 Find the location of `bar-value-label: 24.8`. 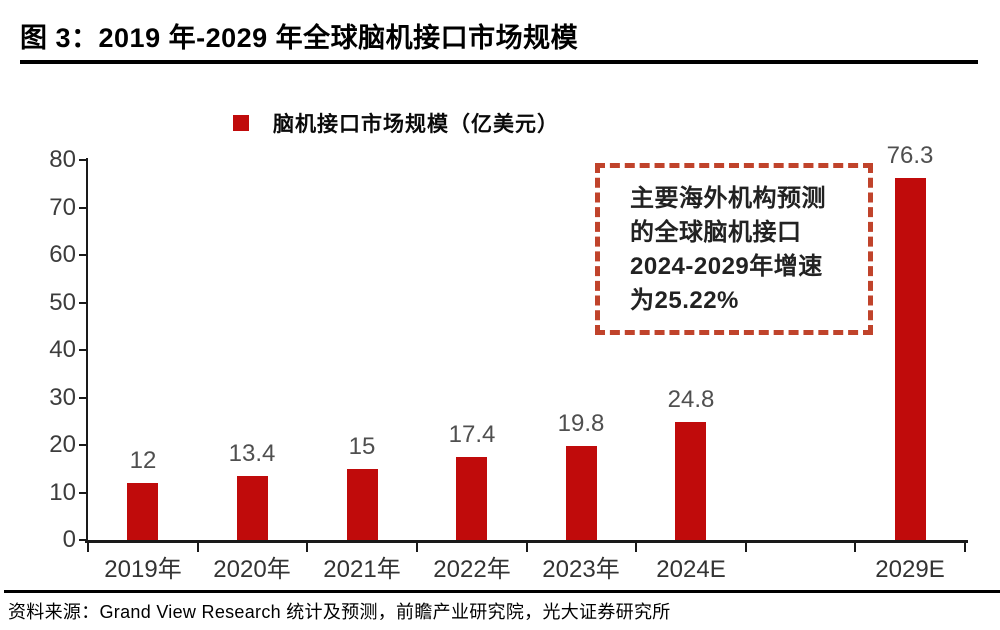

bar-value-label: 24.8 is located at coordinates (691, 399).